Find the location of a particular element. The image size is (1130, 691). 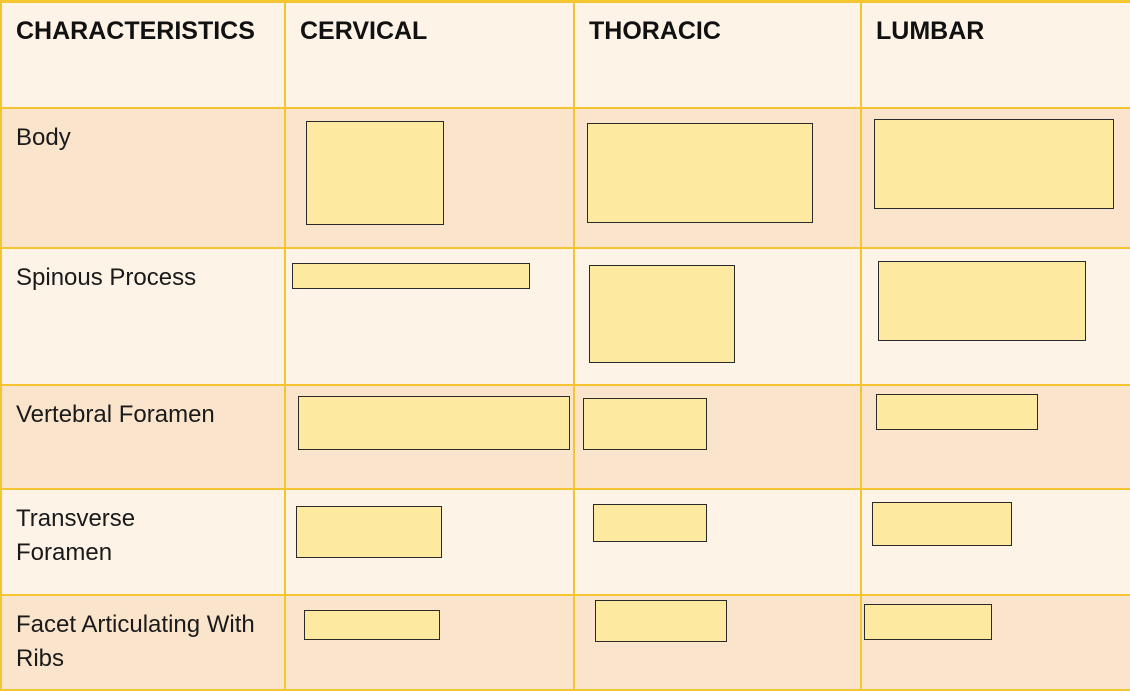

table-row-facet-articulating-with-ribs: Facet Articulating With Ribs is located at coordinates (565, 642).